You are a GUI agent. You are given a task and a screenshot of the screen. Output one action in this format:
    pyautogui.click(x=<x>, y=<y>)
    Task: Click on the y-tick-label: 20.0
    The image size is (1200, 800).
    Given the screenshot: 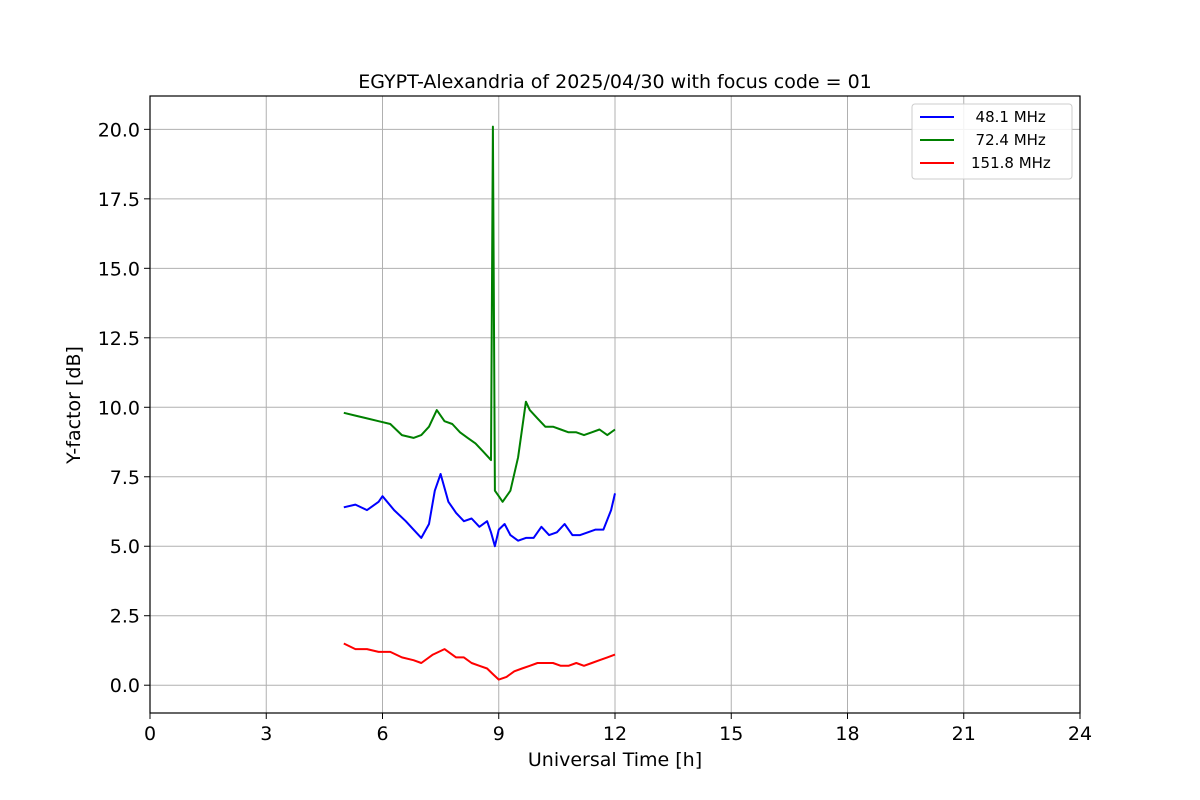 What is the action you would take?
    pyautogui.click(x=119, y=130)
    